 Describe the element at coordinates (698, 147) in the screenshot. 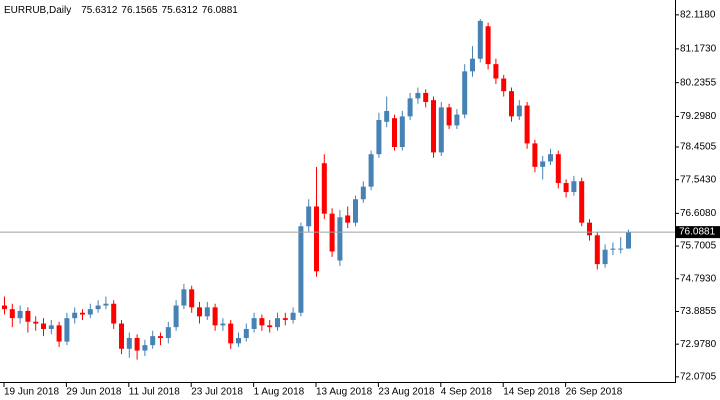

I see `y-tick-label: 78.4505` at that location.